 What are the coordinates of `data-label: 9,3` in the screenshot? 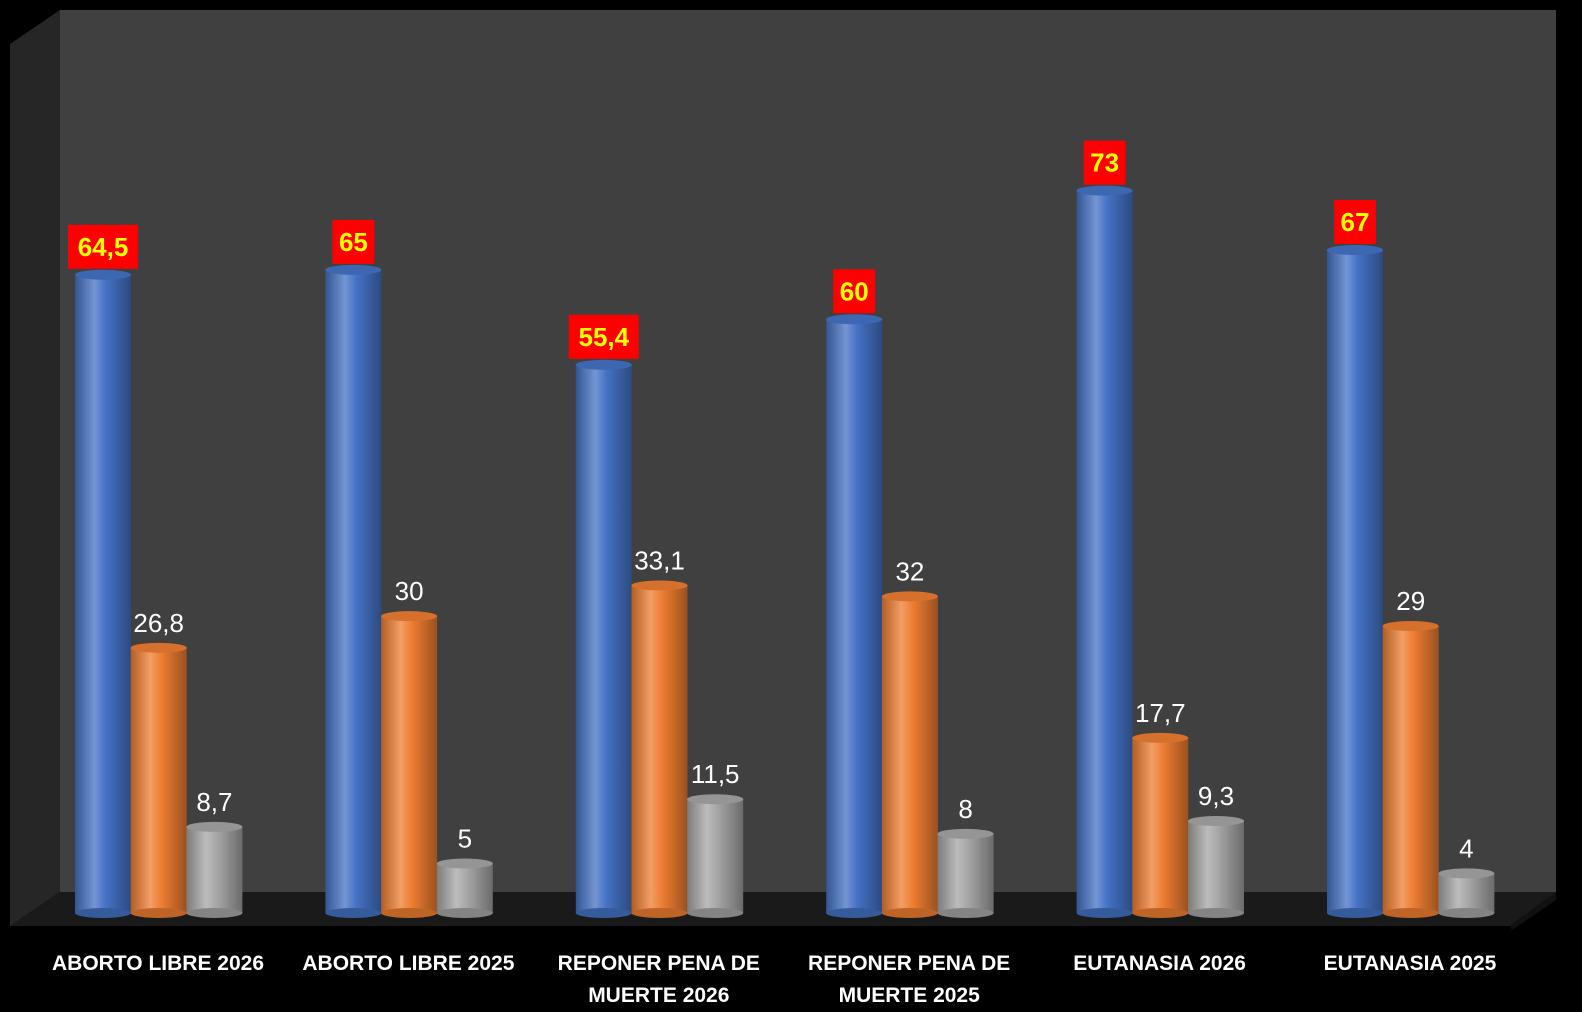 It's located at (1216, 796).